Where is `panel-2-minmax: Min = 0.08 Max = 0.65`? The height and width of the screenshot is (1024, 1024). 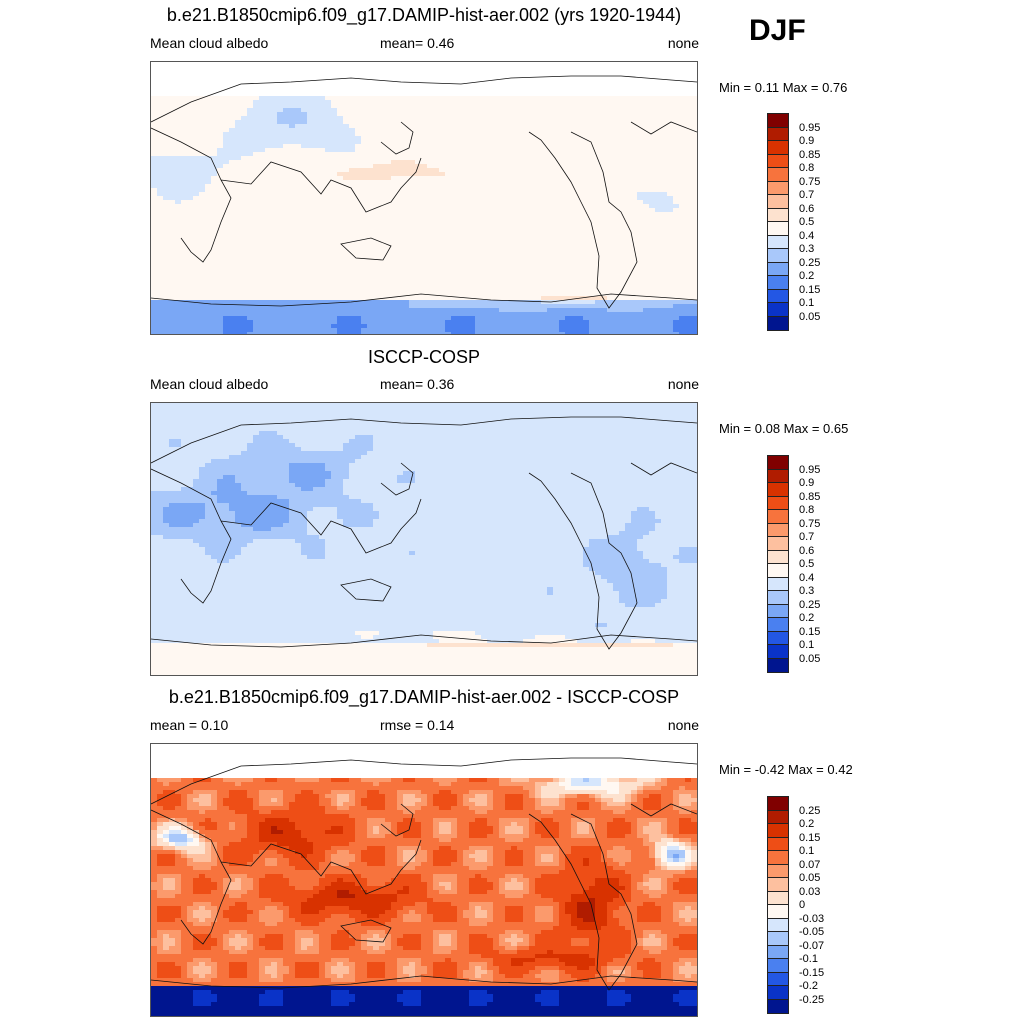
panel-2-minmax: Min = 0.08 Max = 0.65 is located at coordinates (784, 428).